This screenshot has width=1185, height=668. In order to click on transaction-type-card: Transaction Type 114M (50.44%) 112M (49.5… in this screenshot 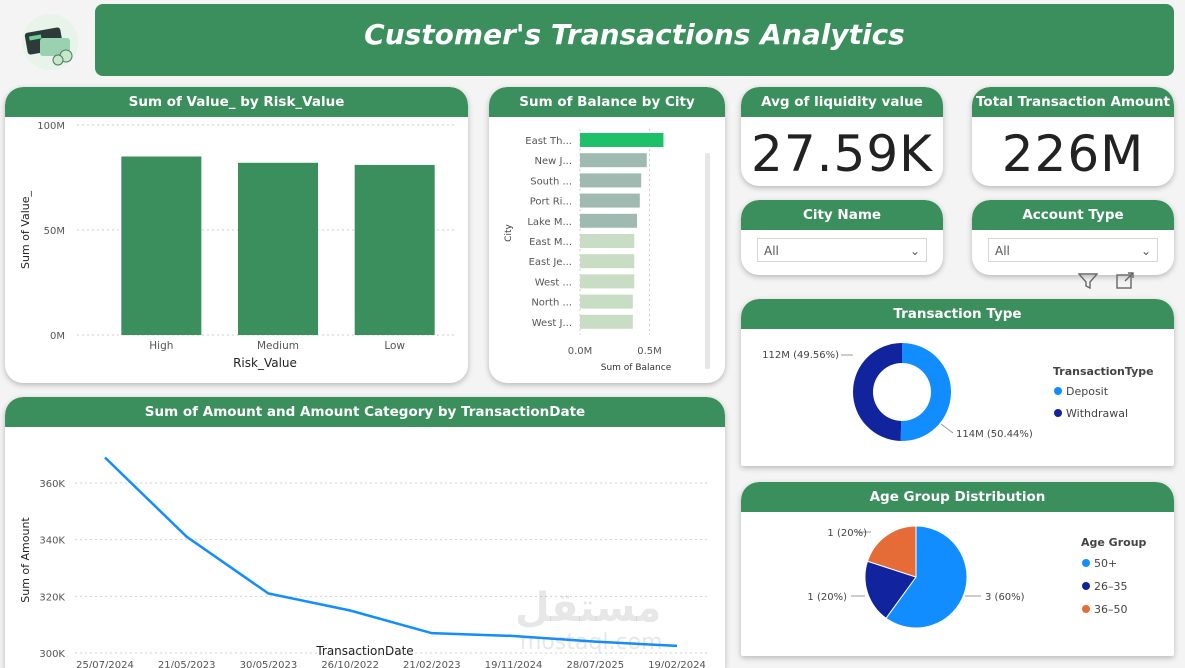, I will do `click(957, 382)`.